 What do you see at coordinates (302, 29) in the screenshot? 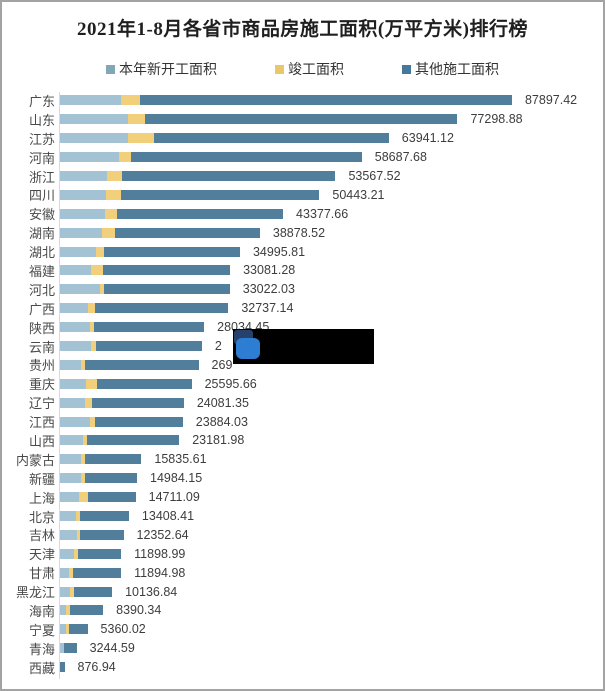
I see `page-title: 2021年1-8月各省市商品房施工面积(万平方米)排行榜` at bounding box center [302, 29].